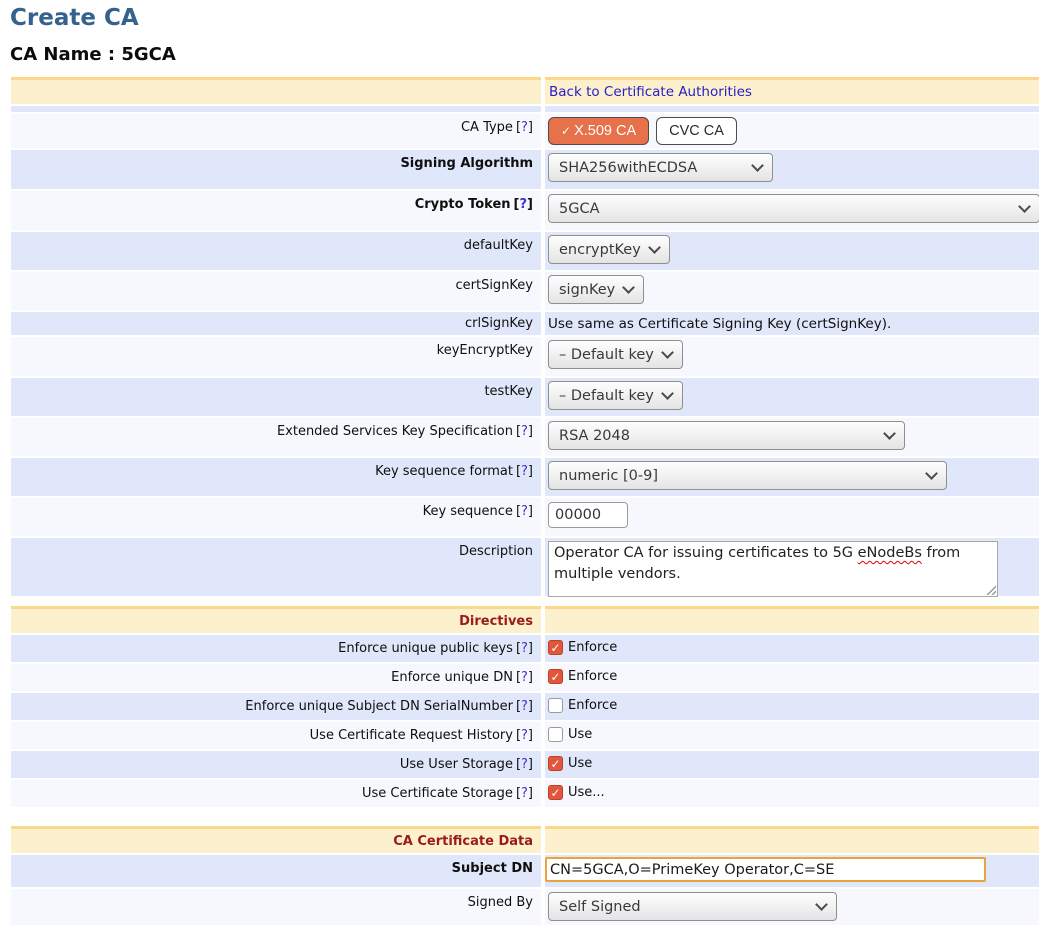  Describe the element at coordinates (93, 54) in the screenshot. I see `ca-name-heading: CA Name : 5GCA` at that location.